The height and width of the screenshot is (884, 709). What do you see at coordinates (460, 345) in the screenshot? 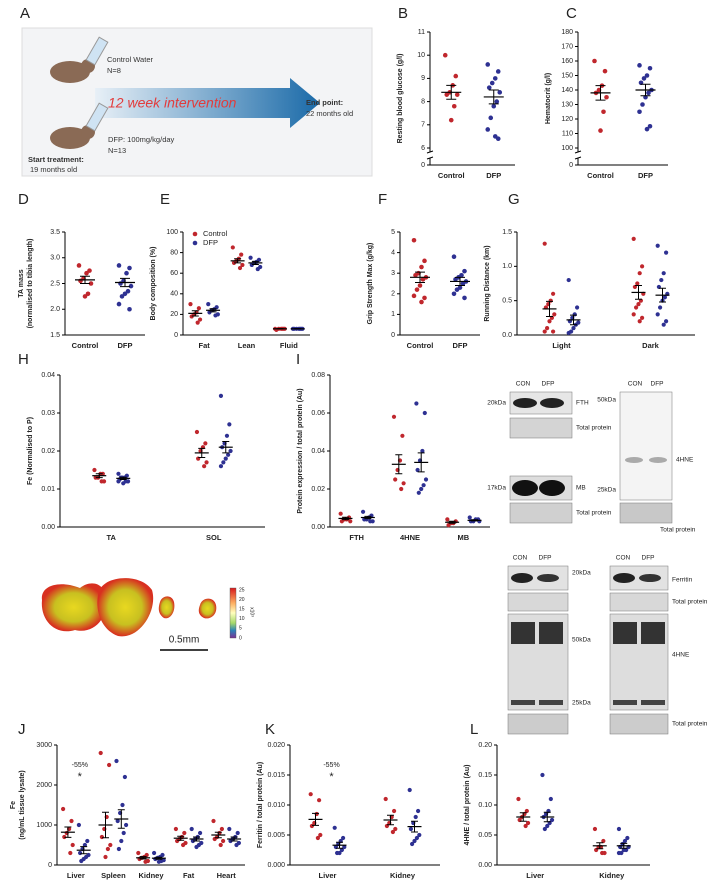
I see `x-tick-label: DFP` at bounding box center [460, 345].